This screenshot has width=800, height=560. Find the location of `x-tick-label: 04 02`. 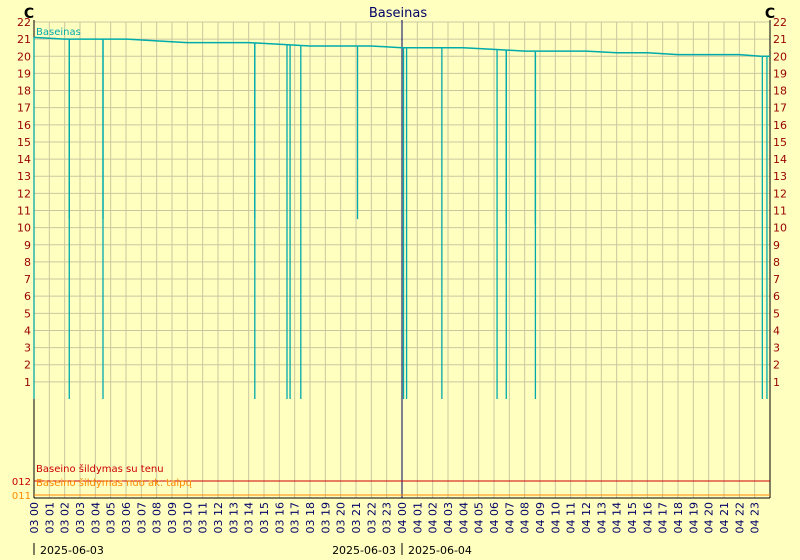

x-tick-label: 04 02 is located at coordinates (433, 518).